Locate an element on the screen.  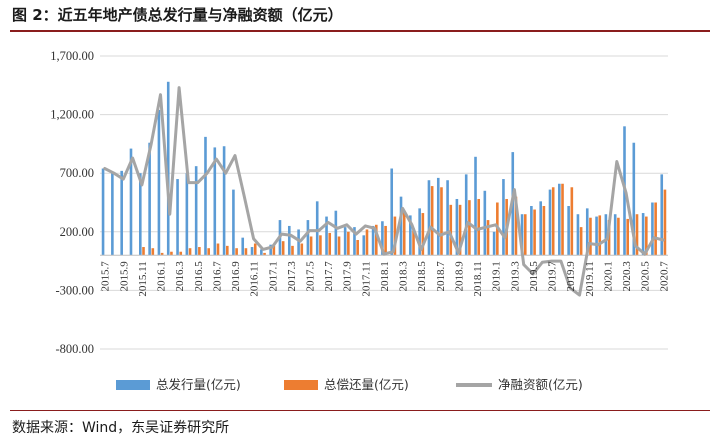
legend-issue-swatch is located at coordinates (133, 385).